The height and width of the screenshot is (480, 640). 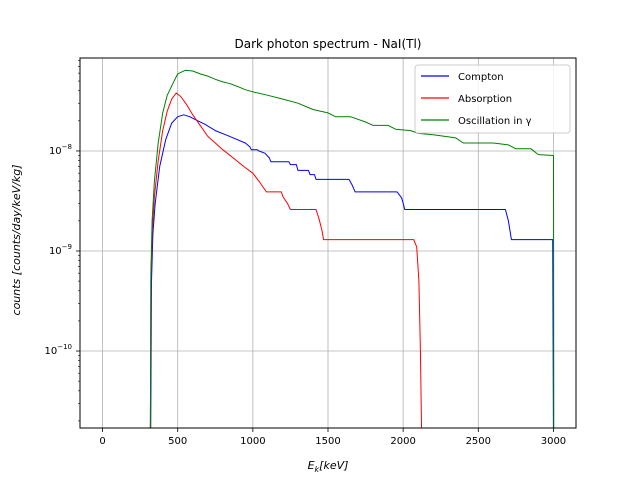 What do you see at coordinates (252, 441) in the screenshot?
I see `x-tick-label: 1000` at bounding box center [252, 441].